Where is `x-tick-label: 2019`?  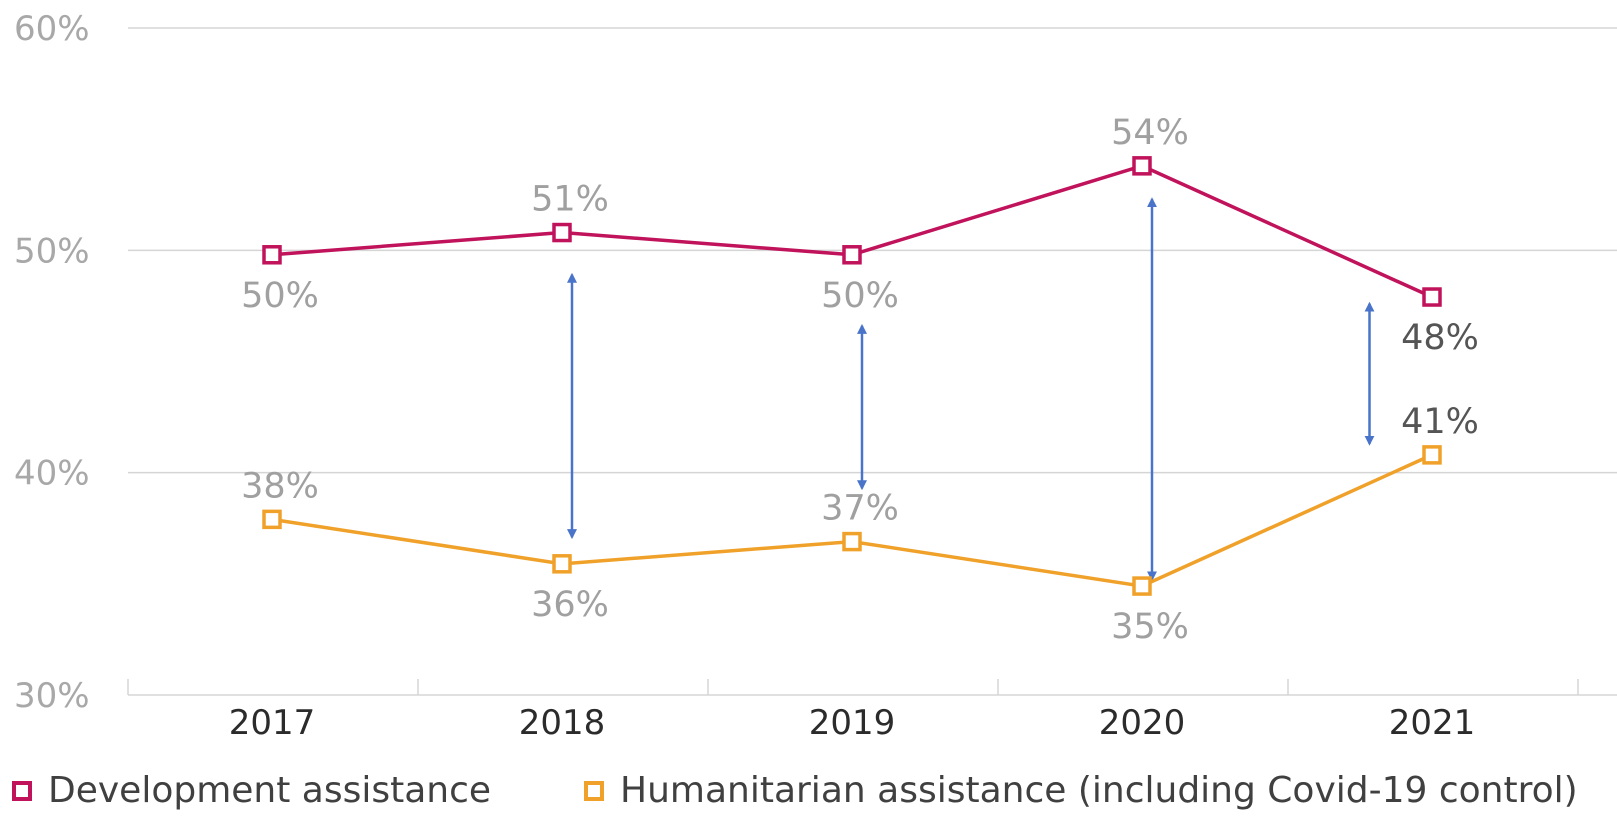 x-tick-label: 2019 is located at coordinates (852, 723).